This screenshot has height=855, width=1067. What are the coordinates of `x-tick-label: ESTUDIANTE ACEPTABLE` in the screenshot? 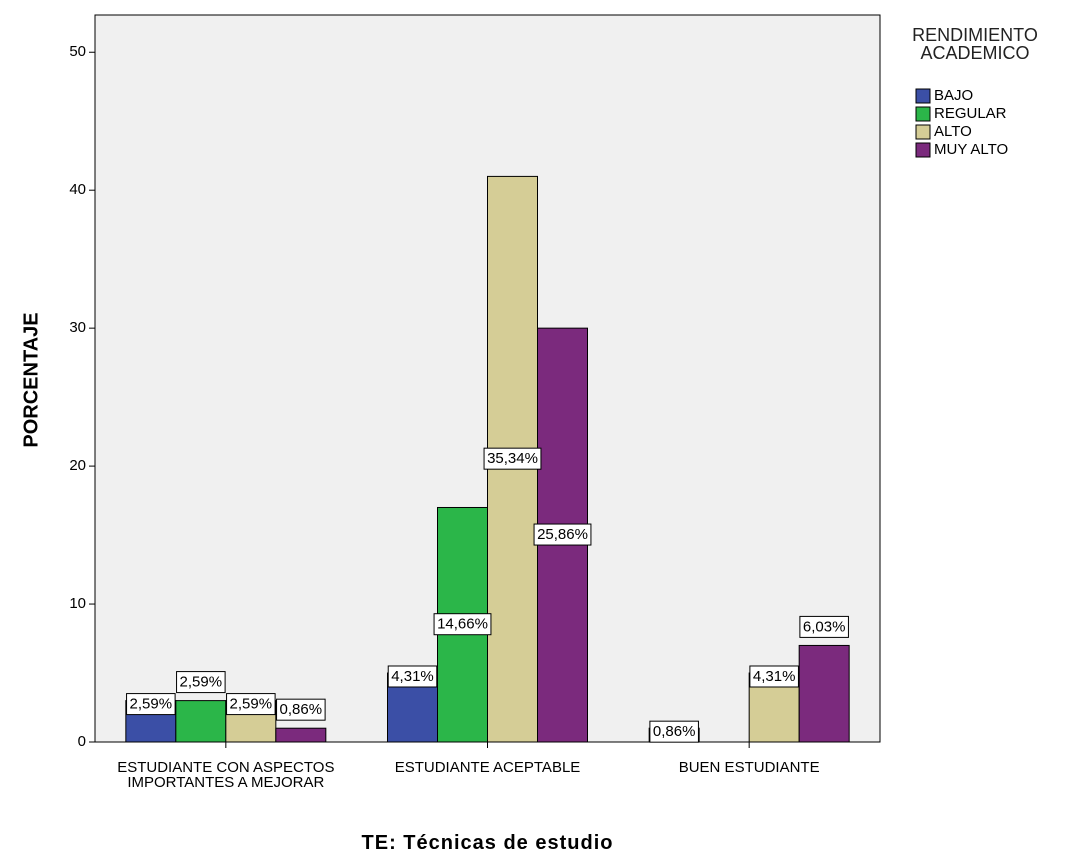 It's located at (487, 767).